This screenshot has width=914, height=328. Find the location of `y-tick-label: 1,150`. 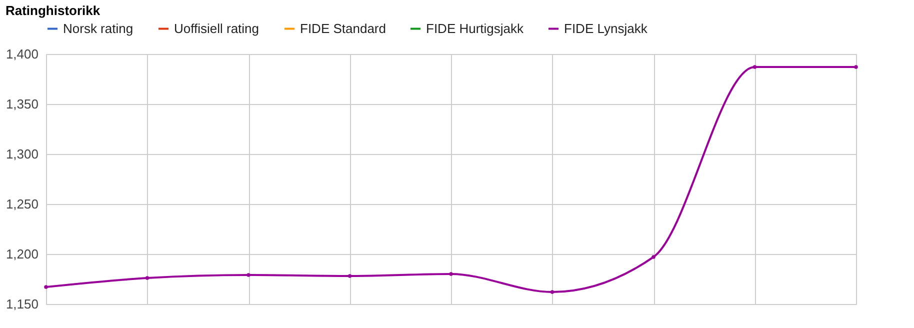

y-tick-label: 1,150 is located at coordinates (22, 304).